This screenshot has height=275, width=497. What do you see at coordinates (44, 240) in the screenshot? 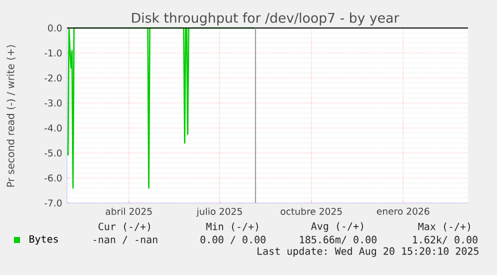
I see `legend-label: Bytes` at bounding box center [44, 240].